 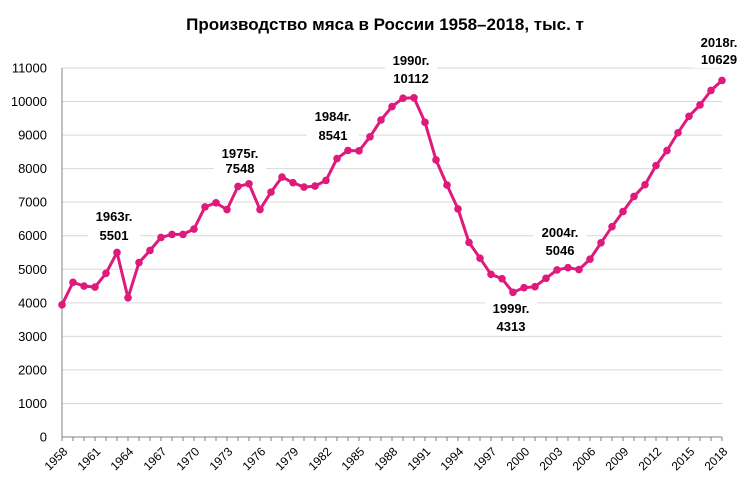 What do you see at coordinates (32, 202) in the screenshot?
I see `y-tick-label: 7000` at bounding box center [32, 202].